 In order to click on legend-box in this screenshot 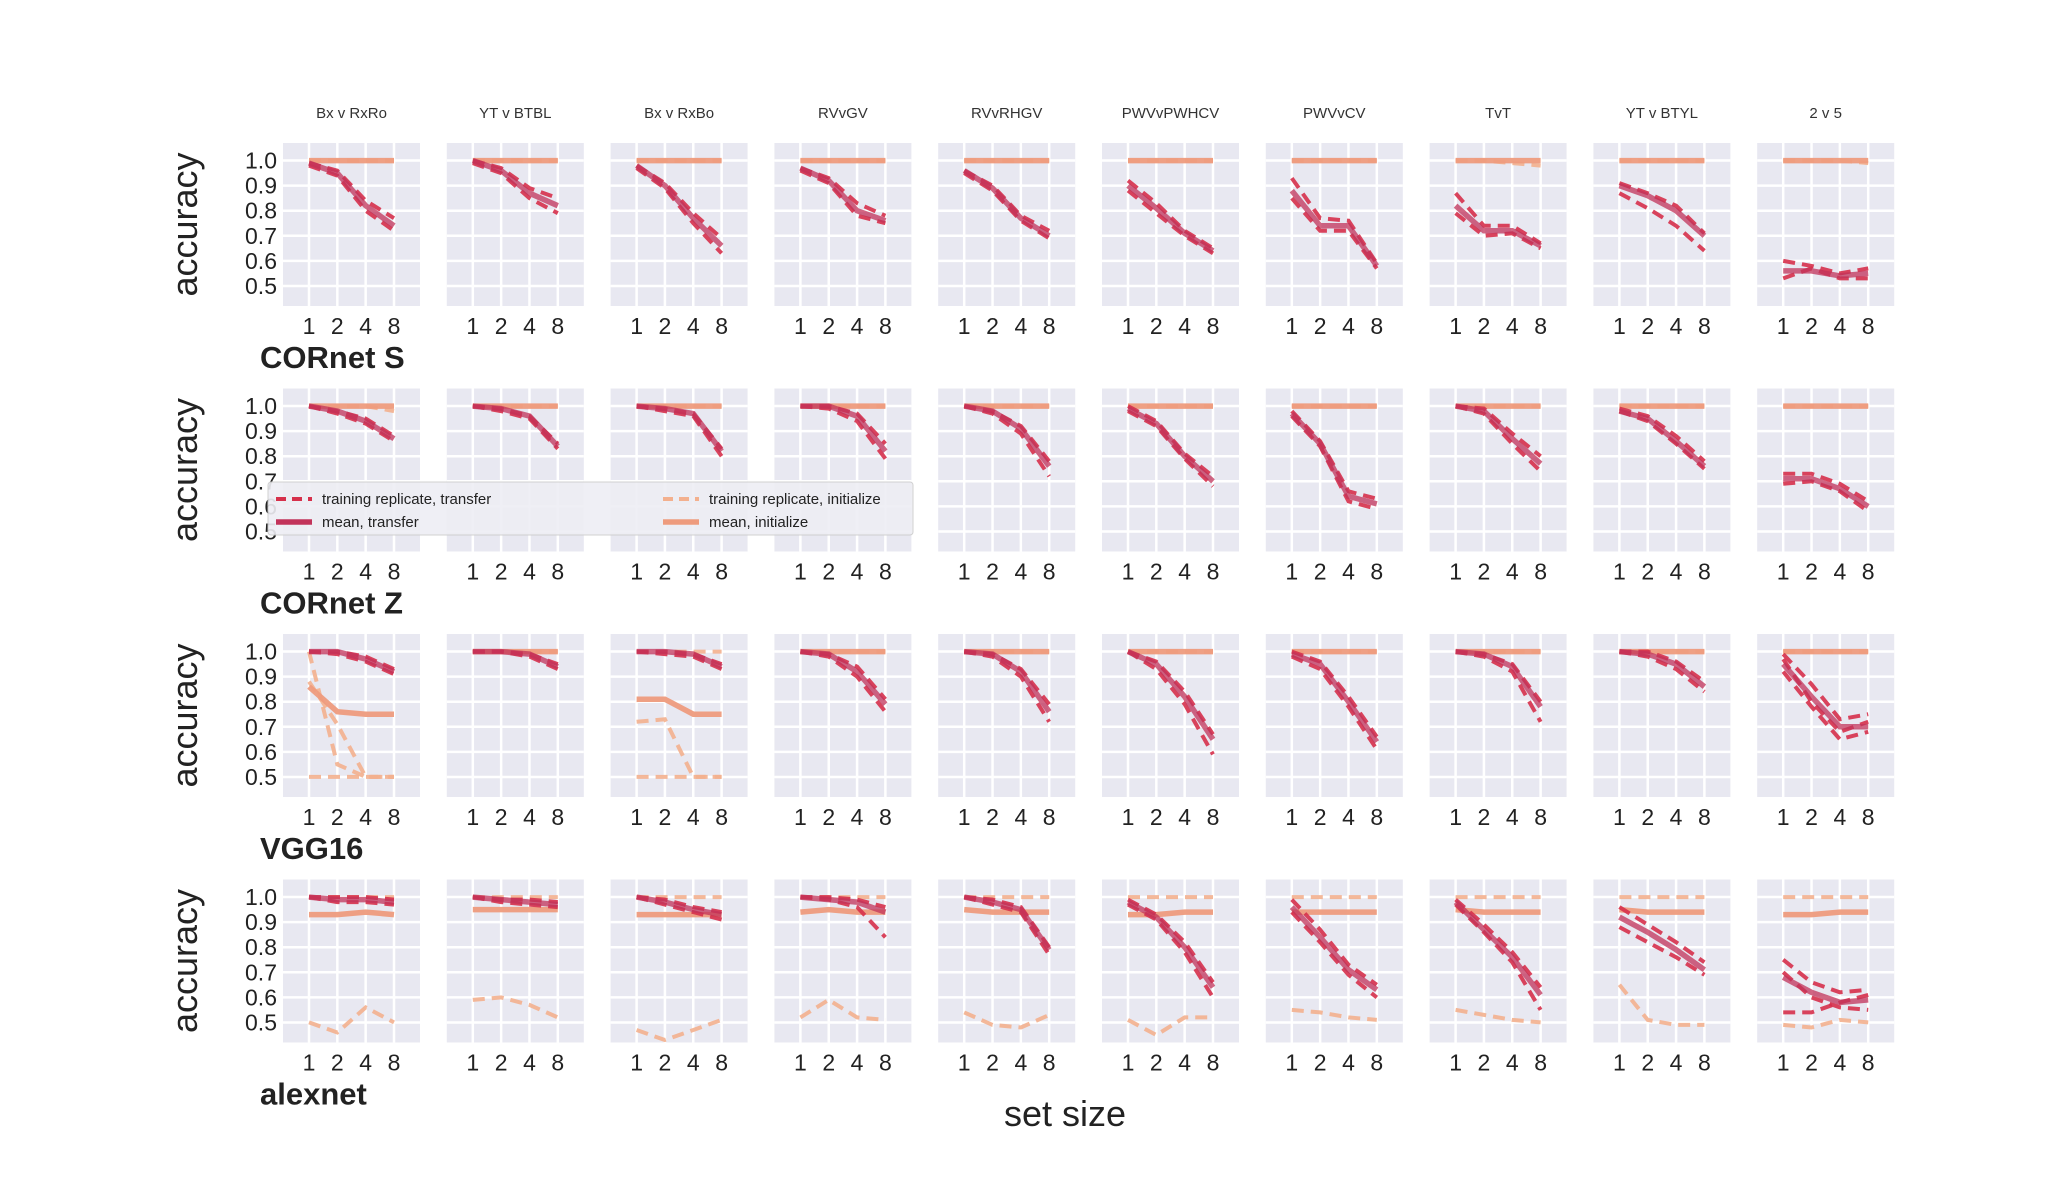, I will do `click(590, 508)`.